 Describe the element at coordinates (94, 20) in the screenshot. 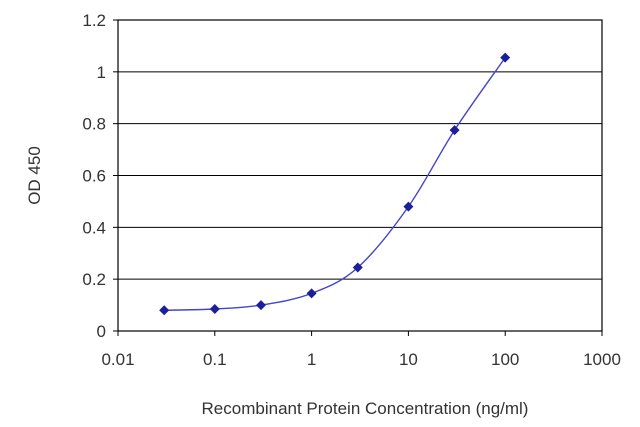

I see `y-tick-label: 1.2` at that location.